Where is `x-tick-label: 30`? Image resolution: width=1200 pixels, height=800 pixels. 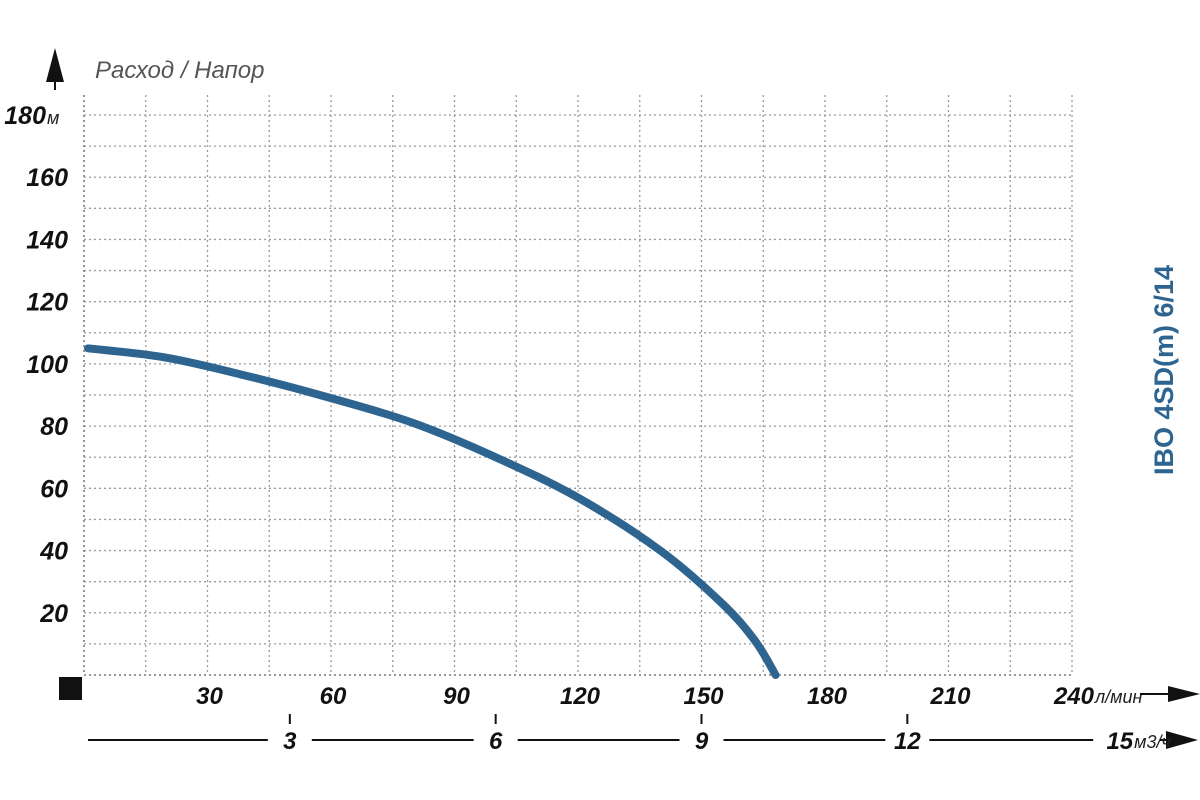
x-tick-label: 30 is located at coordinates (209, 696).